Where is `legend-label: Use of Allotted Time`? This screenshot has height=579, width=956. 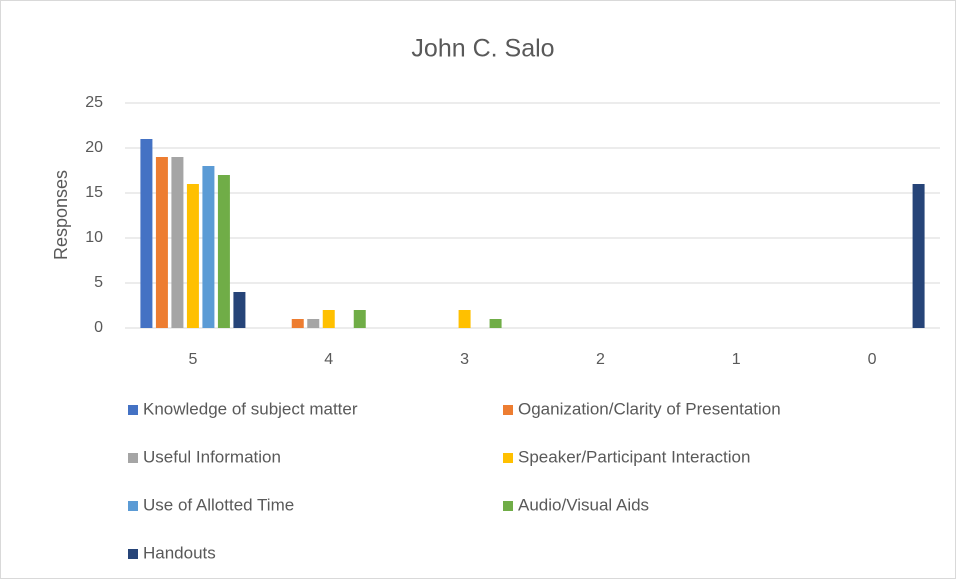
legend-label: Use of Allotted Time is located at coordinates (218, 504).